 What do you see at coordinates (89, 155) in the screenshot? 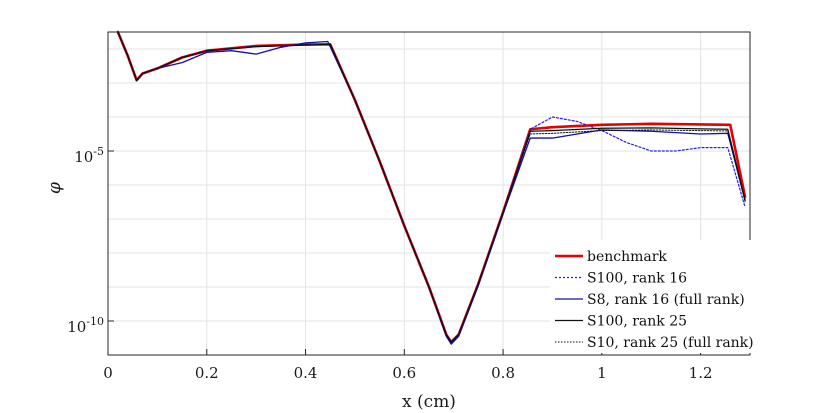
I see `y-tick-label: 10-5` at bounding box center [89, 155].